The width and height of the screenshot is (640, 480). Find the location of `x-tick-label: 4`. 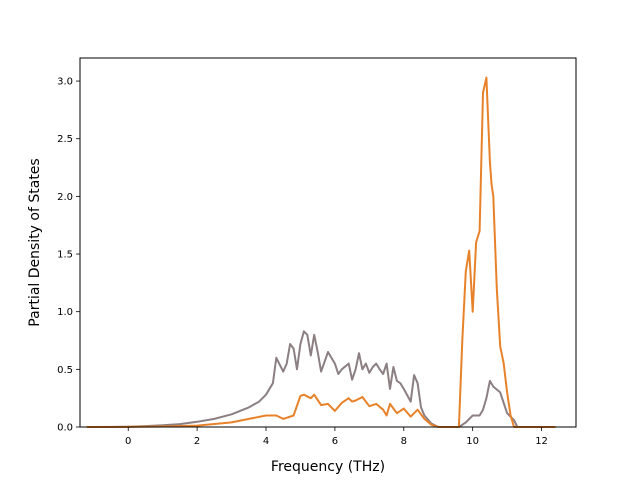

x-tick-label: 4 is located at coordinates (266, 441).